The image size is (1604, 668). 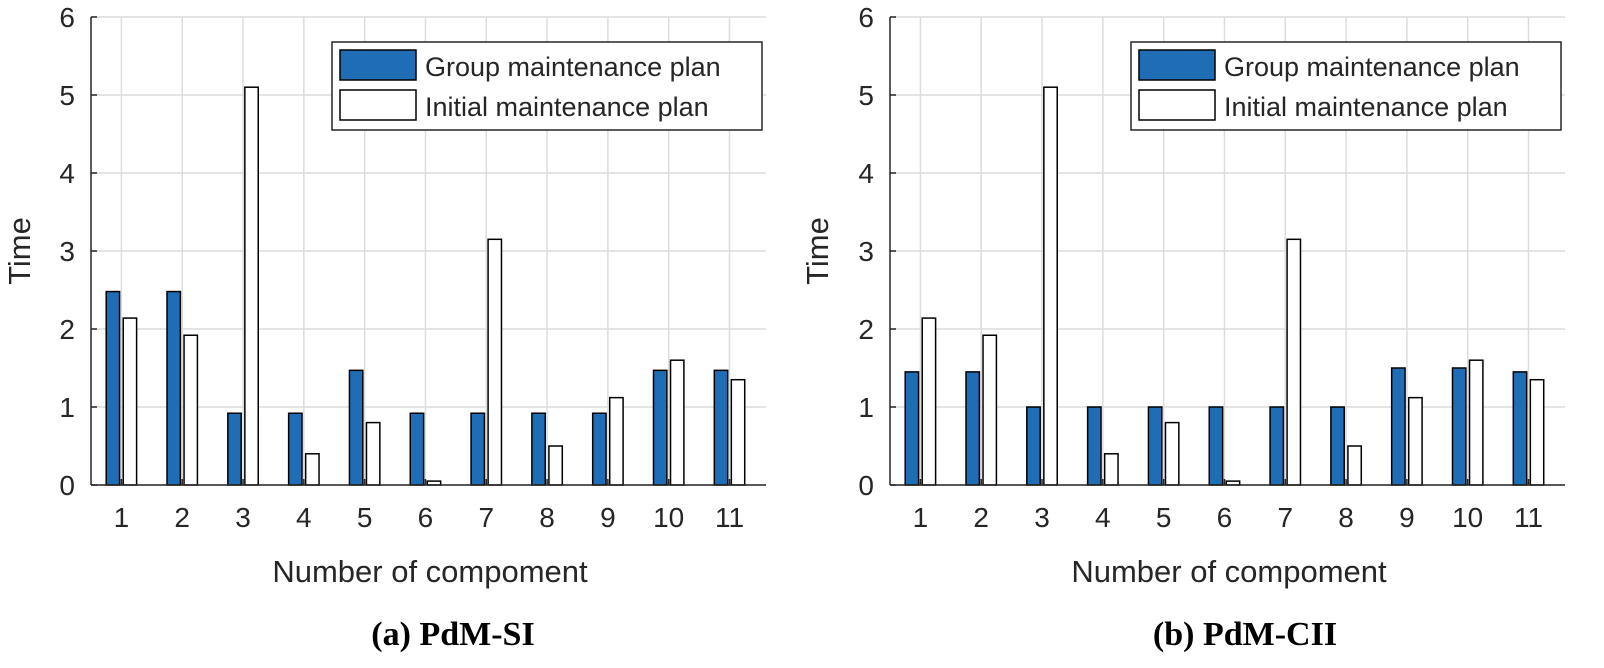 What do you see at coordinates (1285, 517) in the screenshot?
I see `x-tick-label-b: 7` at bounding box center [1285, 517].